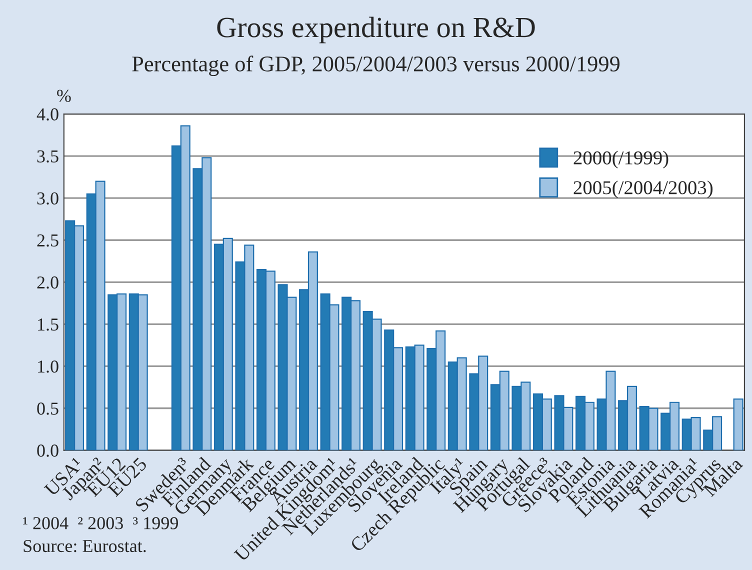 This screenshot has width=752, height=570. I want to click on y-tick-label: 4.0, so click(47, 114).